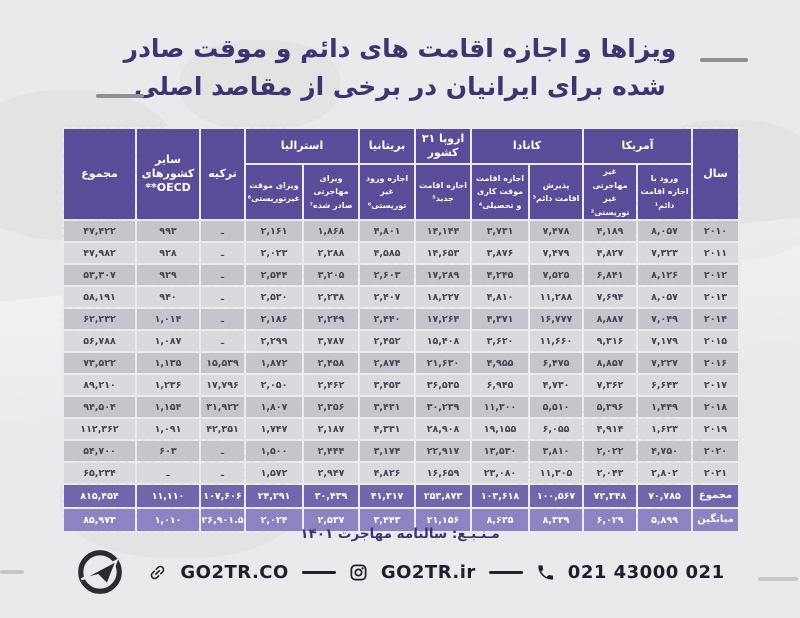 This screenshot has height=618, width=800. I want to click on value-cell: ۶,۰۵۵, so click(556, 429).